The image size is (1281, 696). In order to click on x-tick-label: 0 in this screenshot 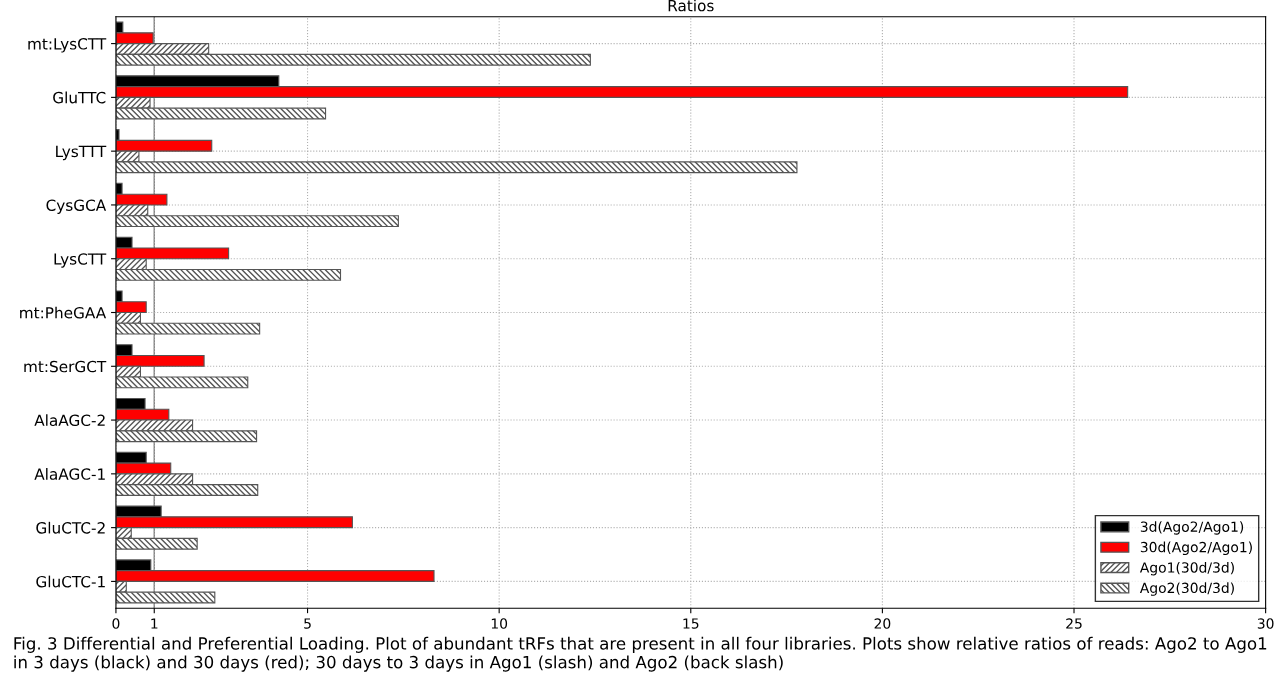, I will do `click(116, 623)`.